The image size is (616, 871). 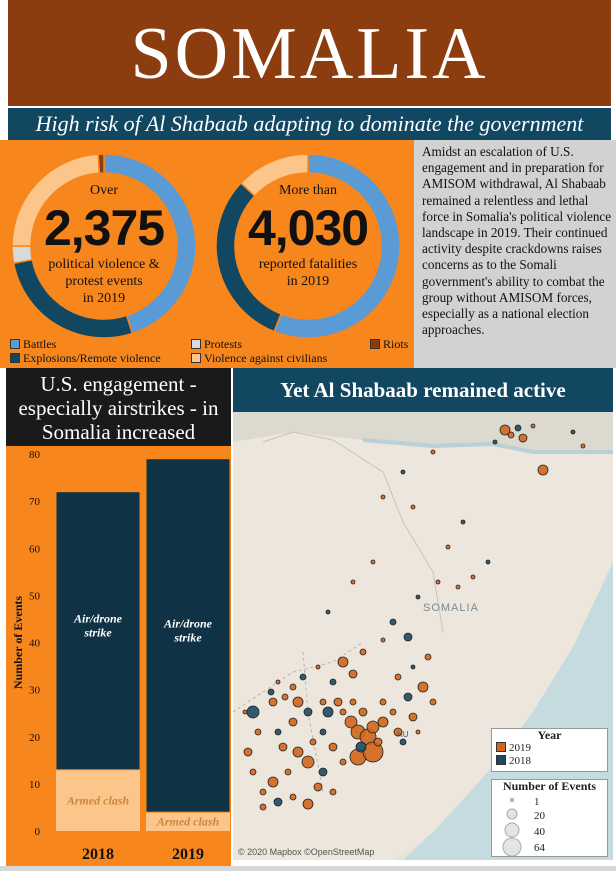 What do you see at coordinates (104, 190) in the screenshot?
I see `events-prefix: Over` at bounding box center [104, 190].